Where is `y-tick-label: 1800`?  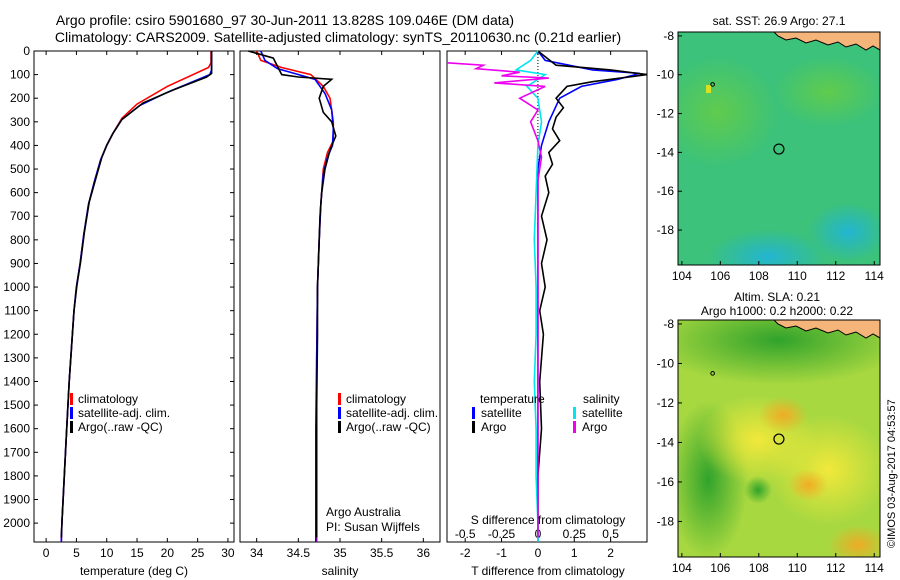 y-tick-label: 1800 is located at coordinates (16, 476).